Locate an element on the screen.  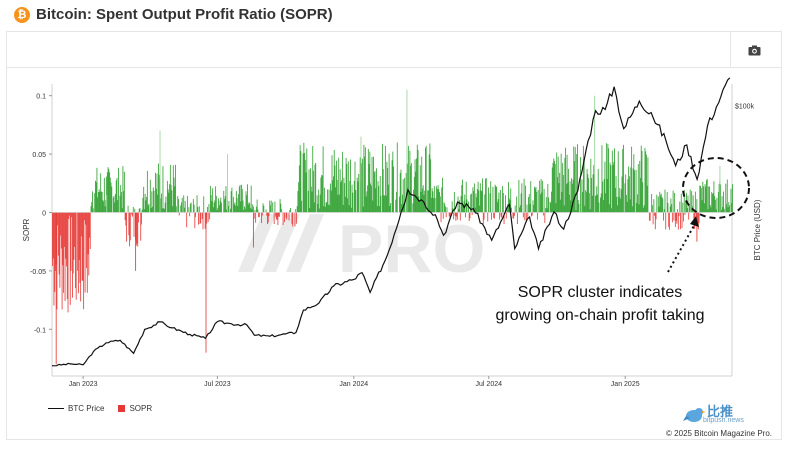
legend-item-btc-price: BTC Price is located at coordinates (76, 408).